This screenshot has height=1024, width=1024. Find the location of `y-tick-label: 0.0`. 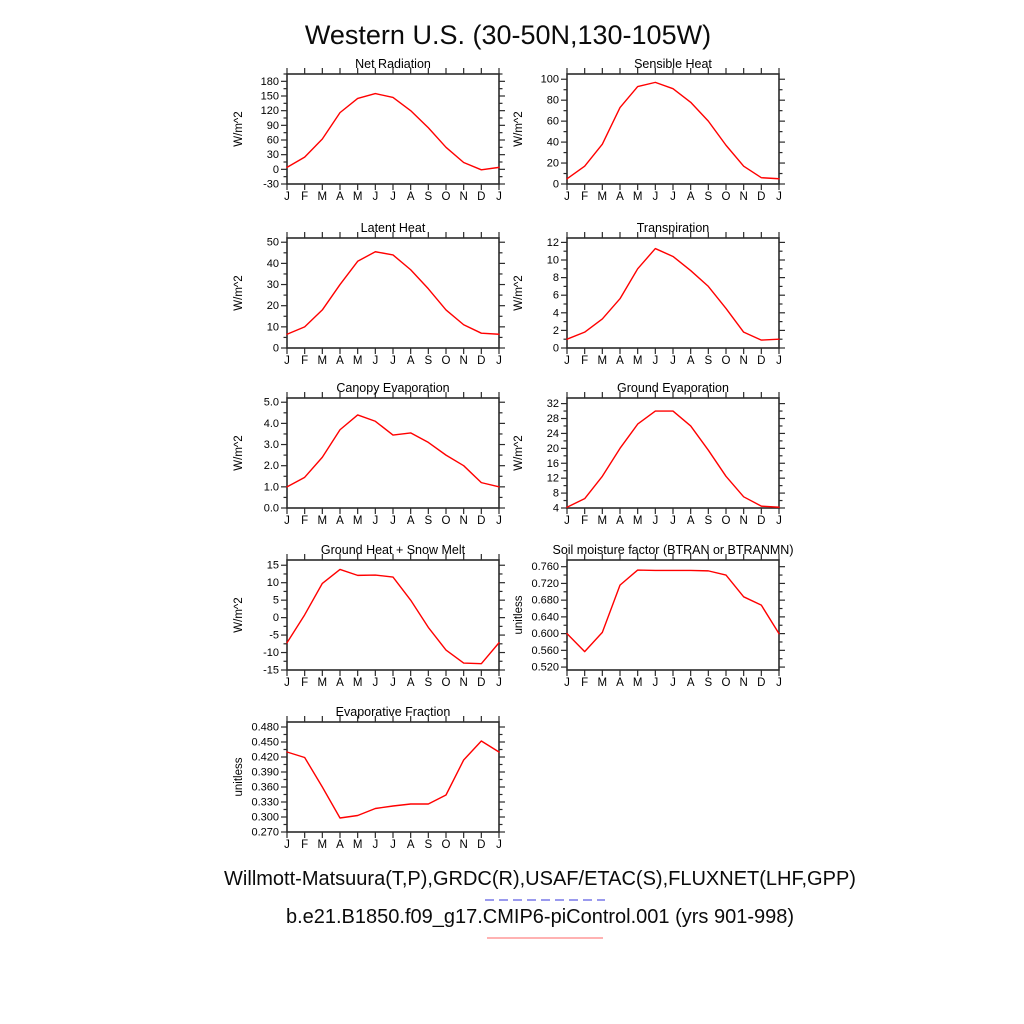

y-tick-label: 0.0 is located at coordinates (271, 509).